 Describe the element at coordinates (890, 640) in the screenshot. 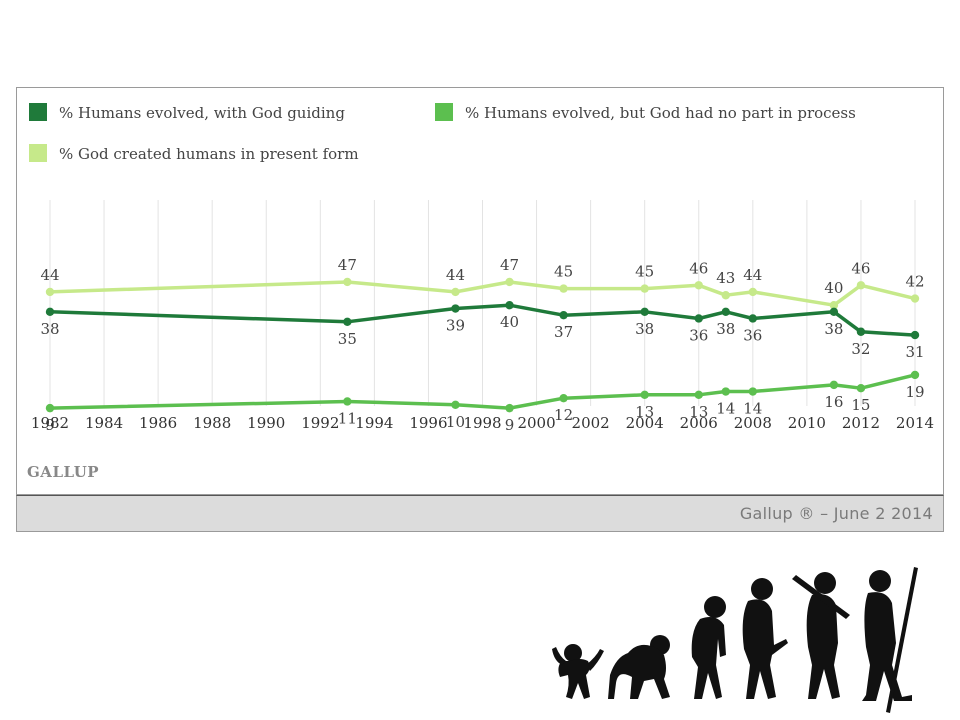

I see `modern-human-silhouette` at that location.